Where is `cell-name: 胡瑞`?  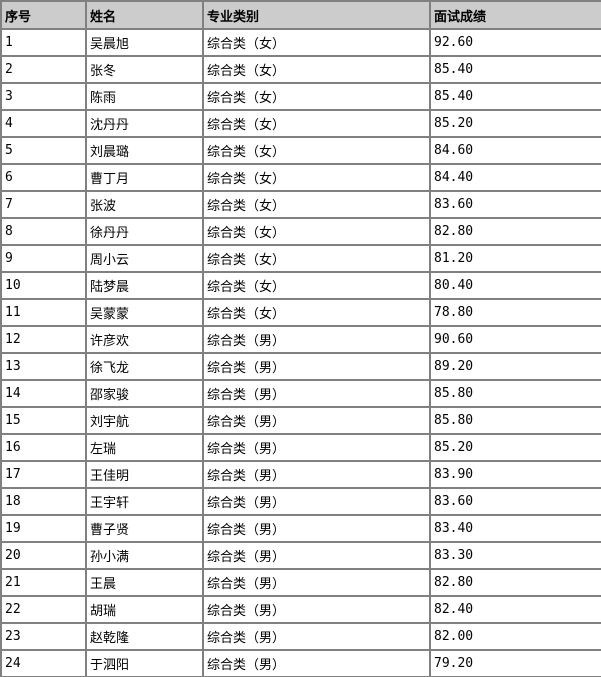 cell-name: 胡瑞 is located at coordinates (144, 609).